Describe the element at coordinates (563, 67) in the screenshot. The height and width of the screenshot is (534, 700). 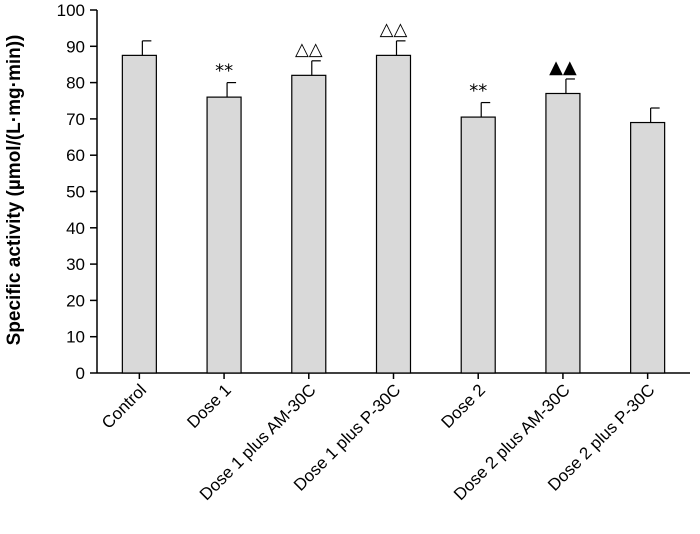
I see `significance-label: ▲▲` at that location.